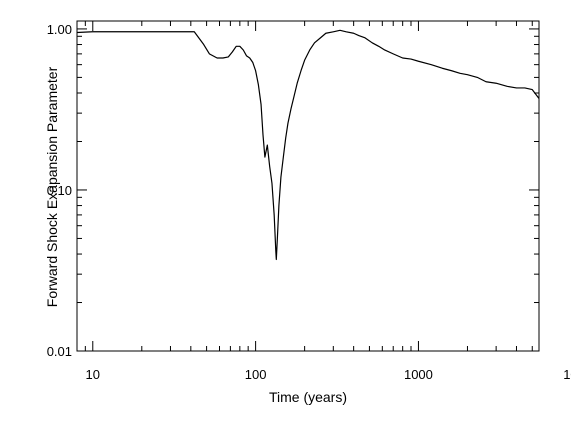 The width and height of the screenshot is (571, 421). I want to click on y-axis-title: Forward Shock Exapansion Parameter, so click(52, 186).